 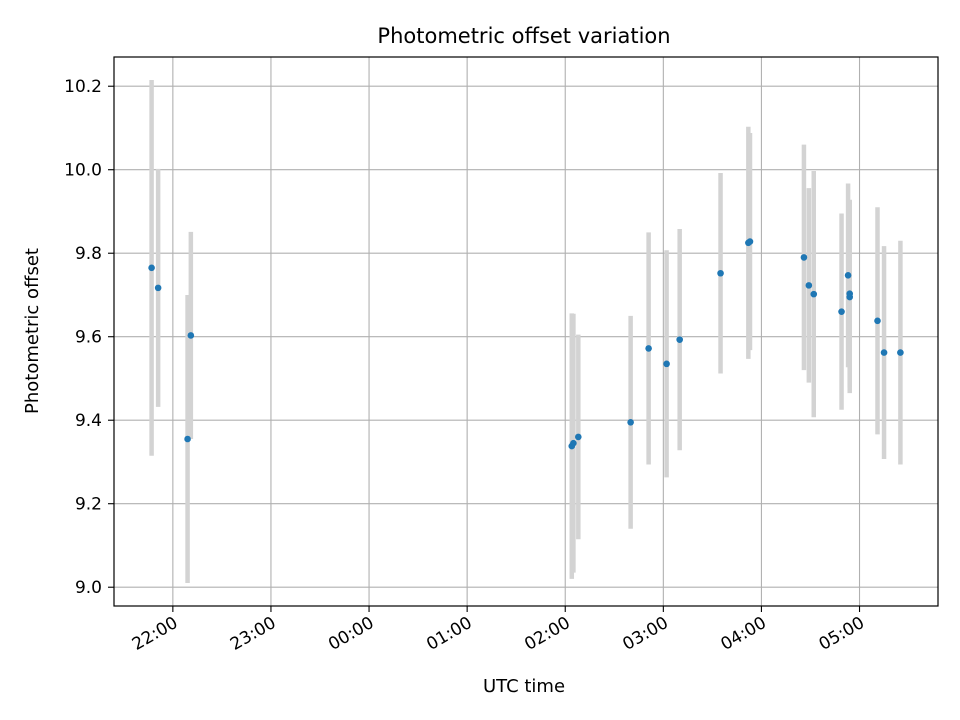 I want to click on x-axis-title: UTC time, so click(x=524, y=686).